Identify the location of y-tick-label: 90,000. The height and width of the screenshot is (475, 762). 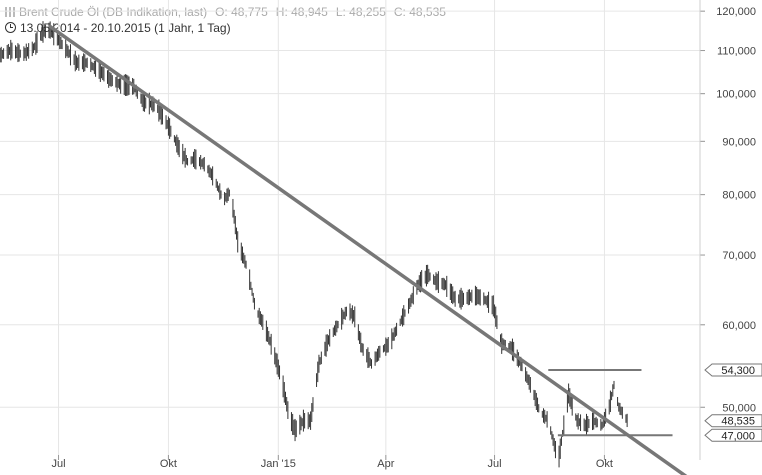
(739, 142).